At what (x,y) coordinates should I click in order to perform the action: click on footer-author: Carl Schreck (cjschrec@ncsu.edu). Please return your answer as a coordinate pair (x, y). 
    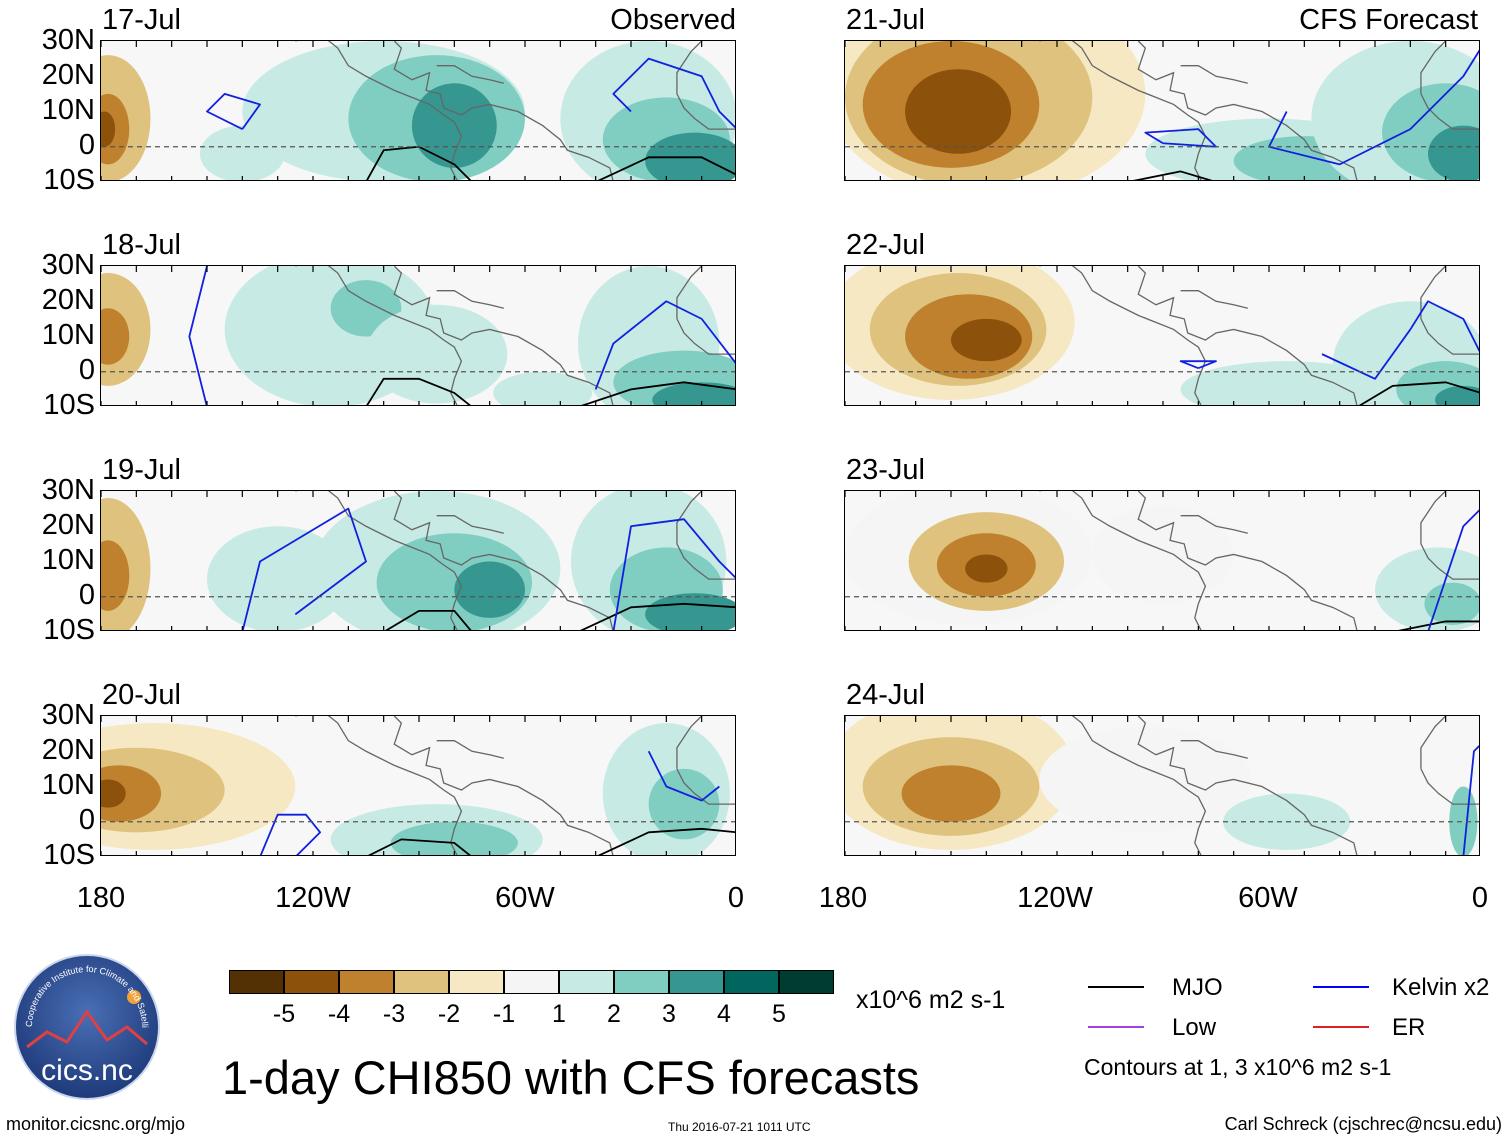
    Looking at the image, I should click on (1363, 1124).